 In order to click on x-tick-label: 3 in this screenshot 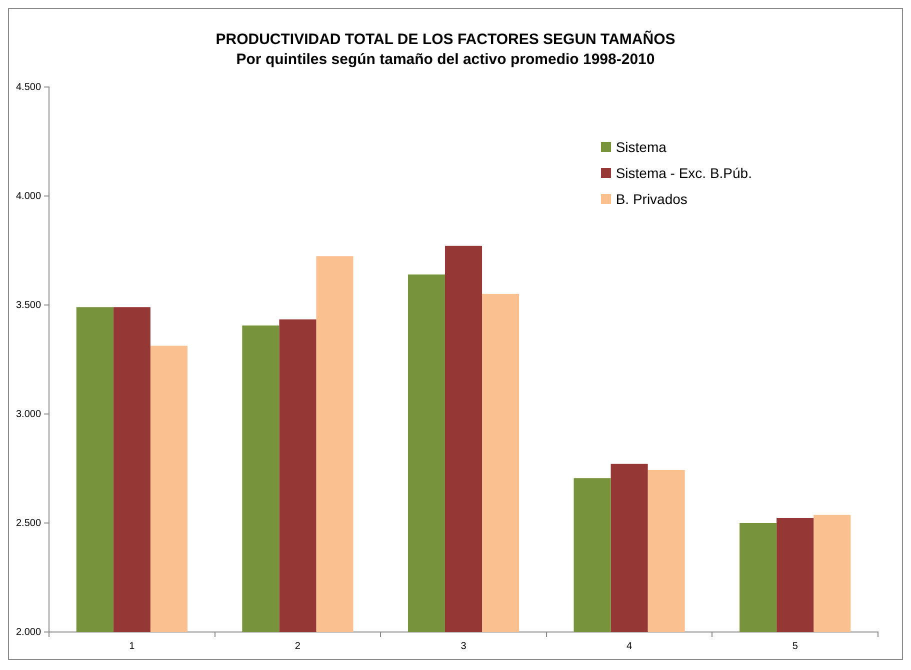, I will do `click(463, 646)`.